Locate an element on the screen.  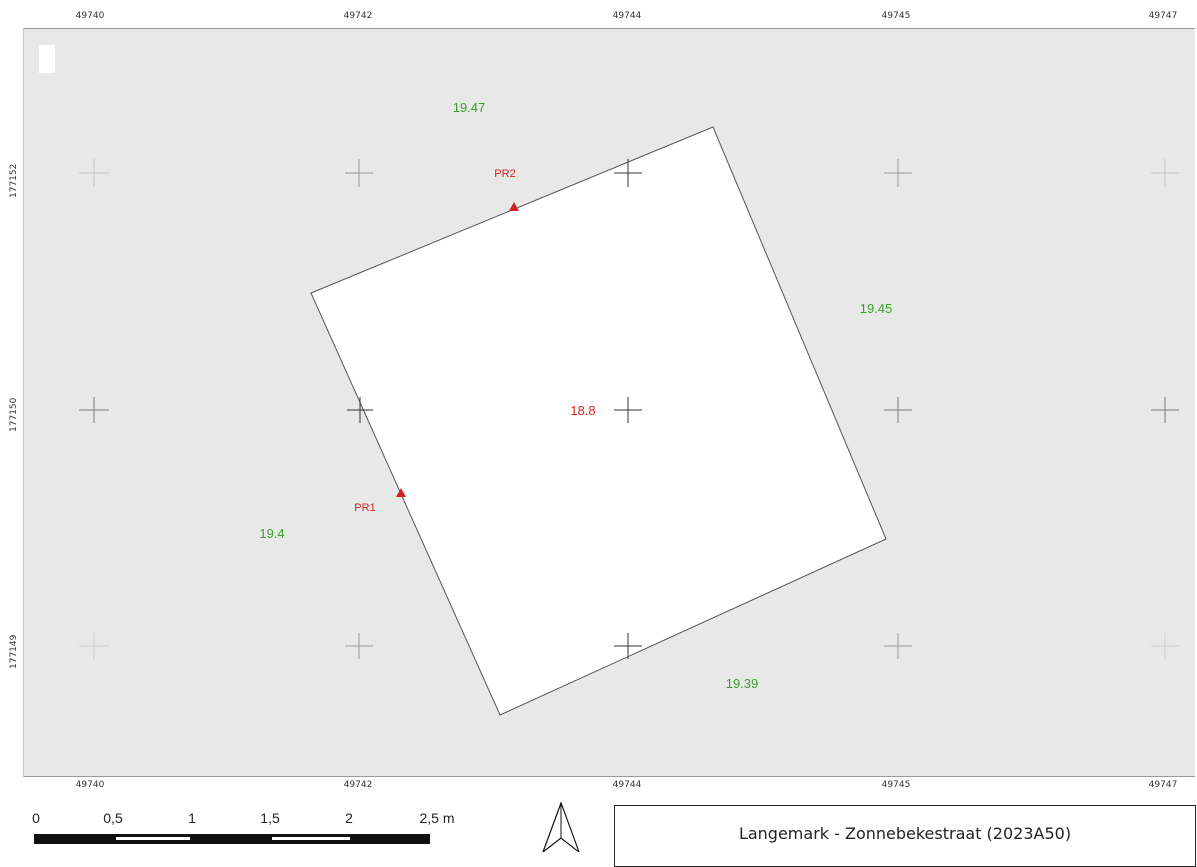
profile-marker-pr2 is located at coordinates (514, 206).